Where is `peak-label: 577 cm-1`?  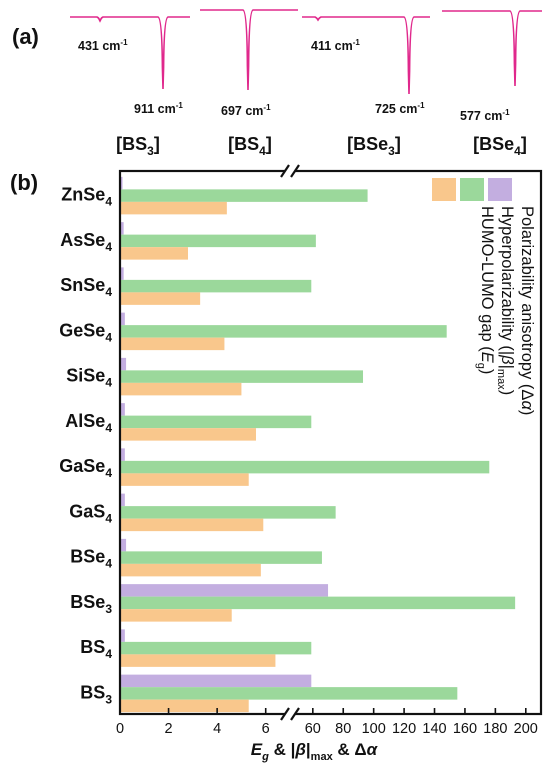
peak-label: 577 cm-1 is located at coordinates (485, 115).